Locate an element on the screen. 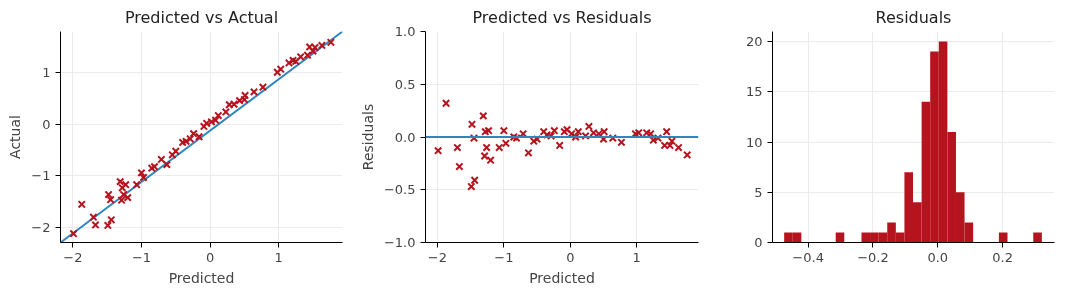 Image resolution: width=1068 pixels, height=288 pixels. y-axis-title: Residuals is located at coordinates (367, 137).